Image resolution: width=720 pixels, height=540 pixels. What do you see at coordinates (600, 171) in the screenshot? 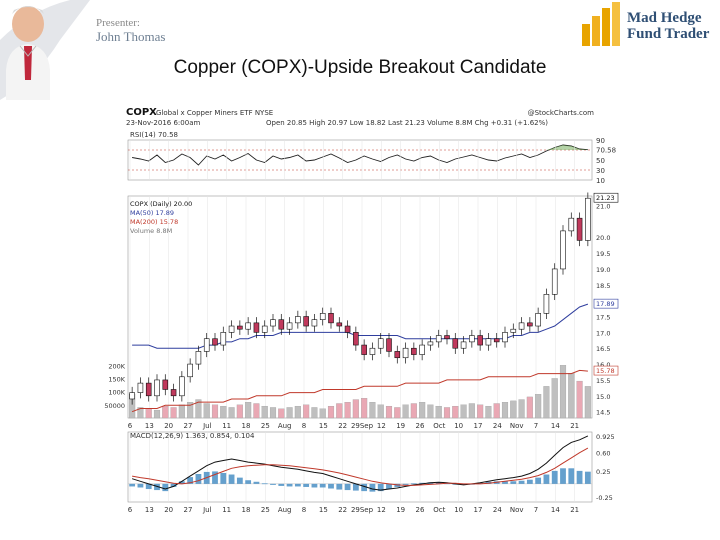
I see `rsi-tick-label: 30` at bounding box center [600, 171].